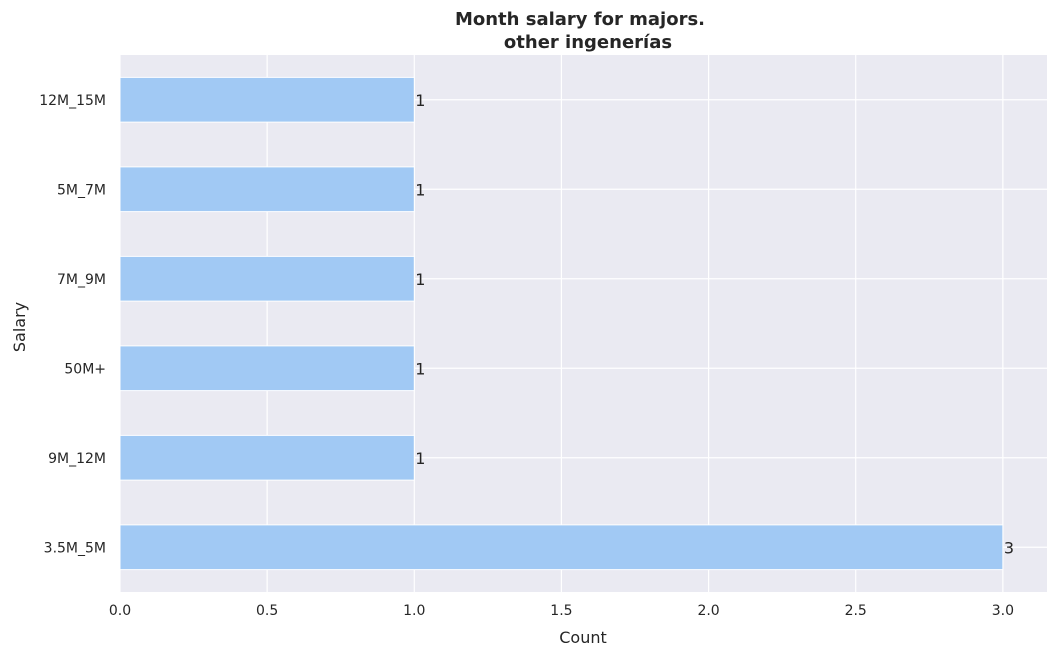 This screenshot has height=656, width=1059. What do you see at coordinates (19, 327) in the screenshot?
I see `y-axis-label: Salary` at bounding box center [19, 327].